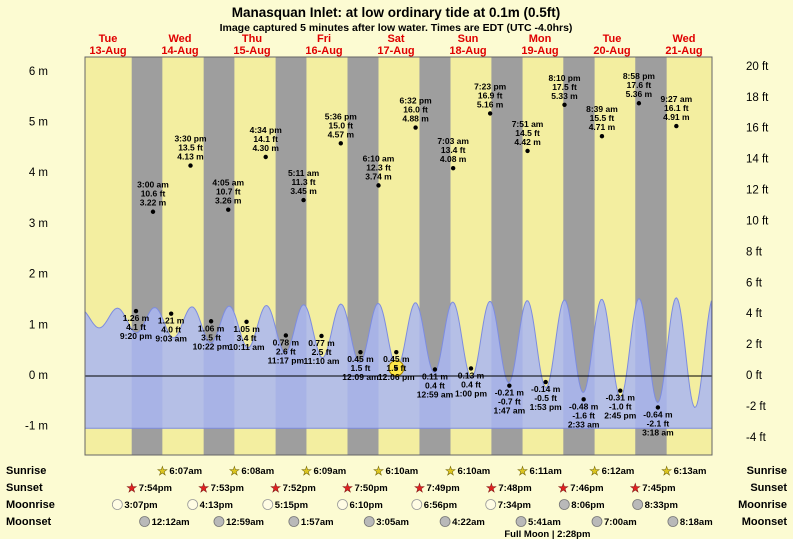 This screenshot has height=539, width=793. Describe the element at coordinates (322, 361) in the screenshot. I see `low-tide-time: 11:10 am` at that location.